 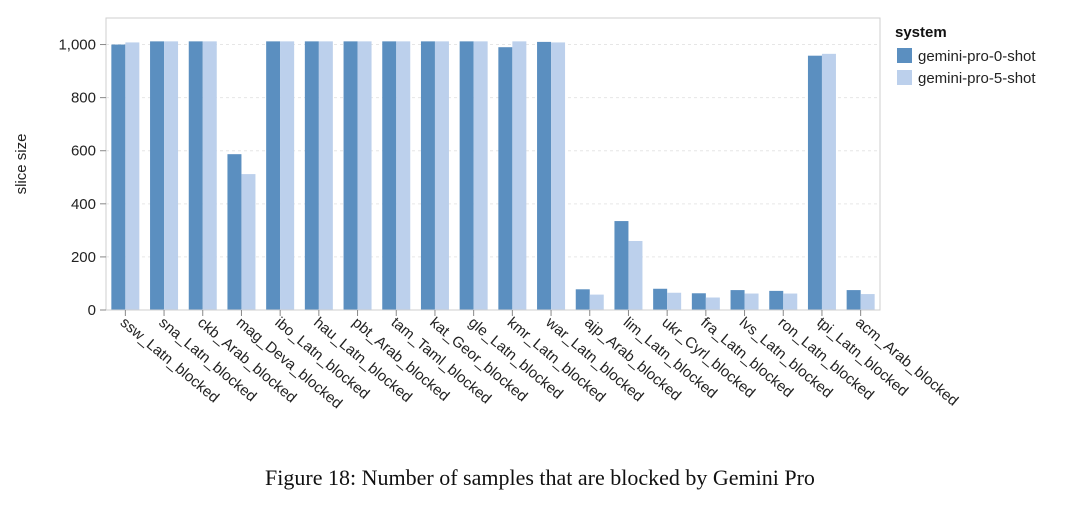 What do you see at coordinates (287, 176) in the screenshot?
I see `bar-gemini-pro-5-shot-ibo_Latn_blocked` at bounding box center [287, 176].